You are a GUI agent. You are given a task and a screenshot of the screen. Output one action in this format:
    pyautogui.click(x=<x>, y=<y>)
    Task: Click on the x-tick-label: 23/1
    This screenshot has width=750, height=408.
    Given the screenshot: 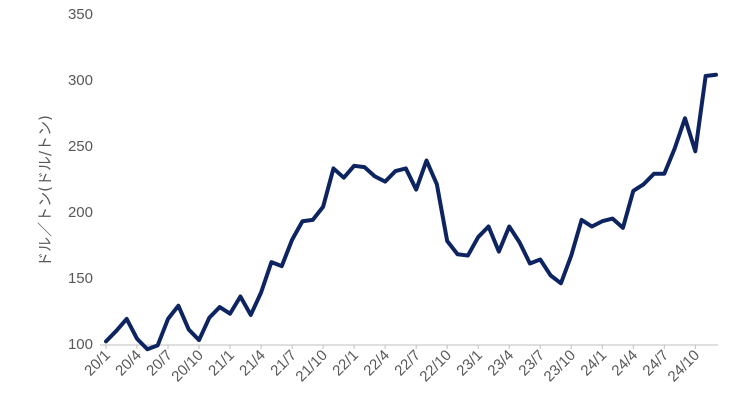 What is the action you would take?
    pyautogui.click(x=469, y=363)
    